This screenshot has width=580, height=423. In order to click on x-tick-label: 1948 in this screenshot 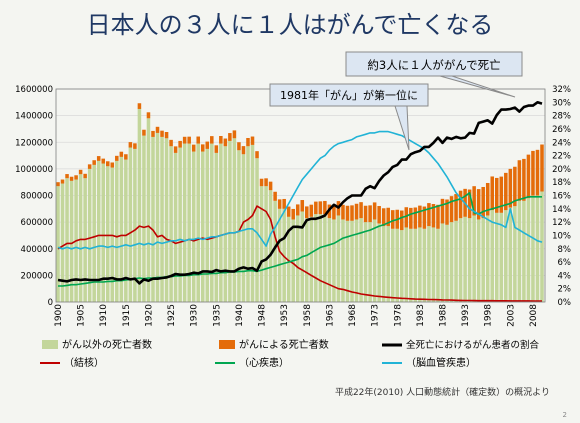, I will do `click(263, 315)`.